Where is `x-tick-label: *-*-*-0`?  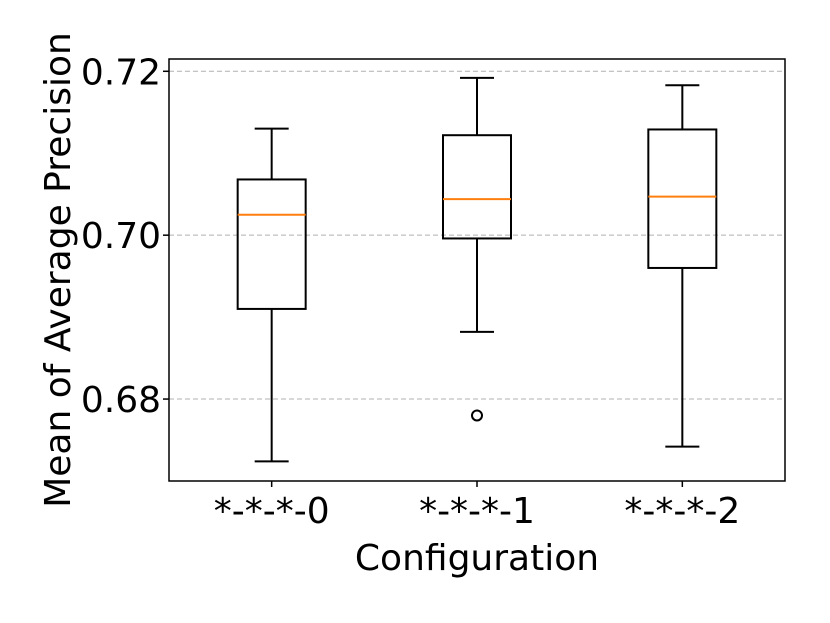 x-tick-label: *-*-*-0 is located at coordinates (272, 511).